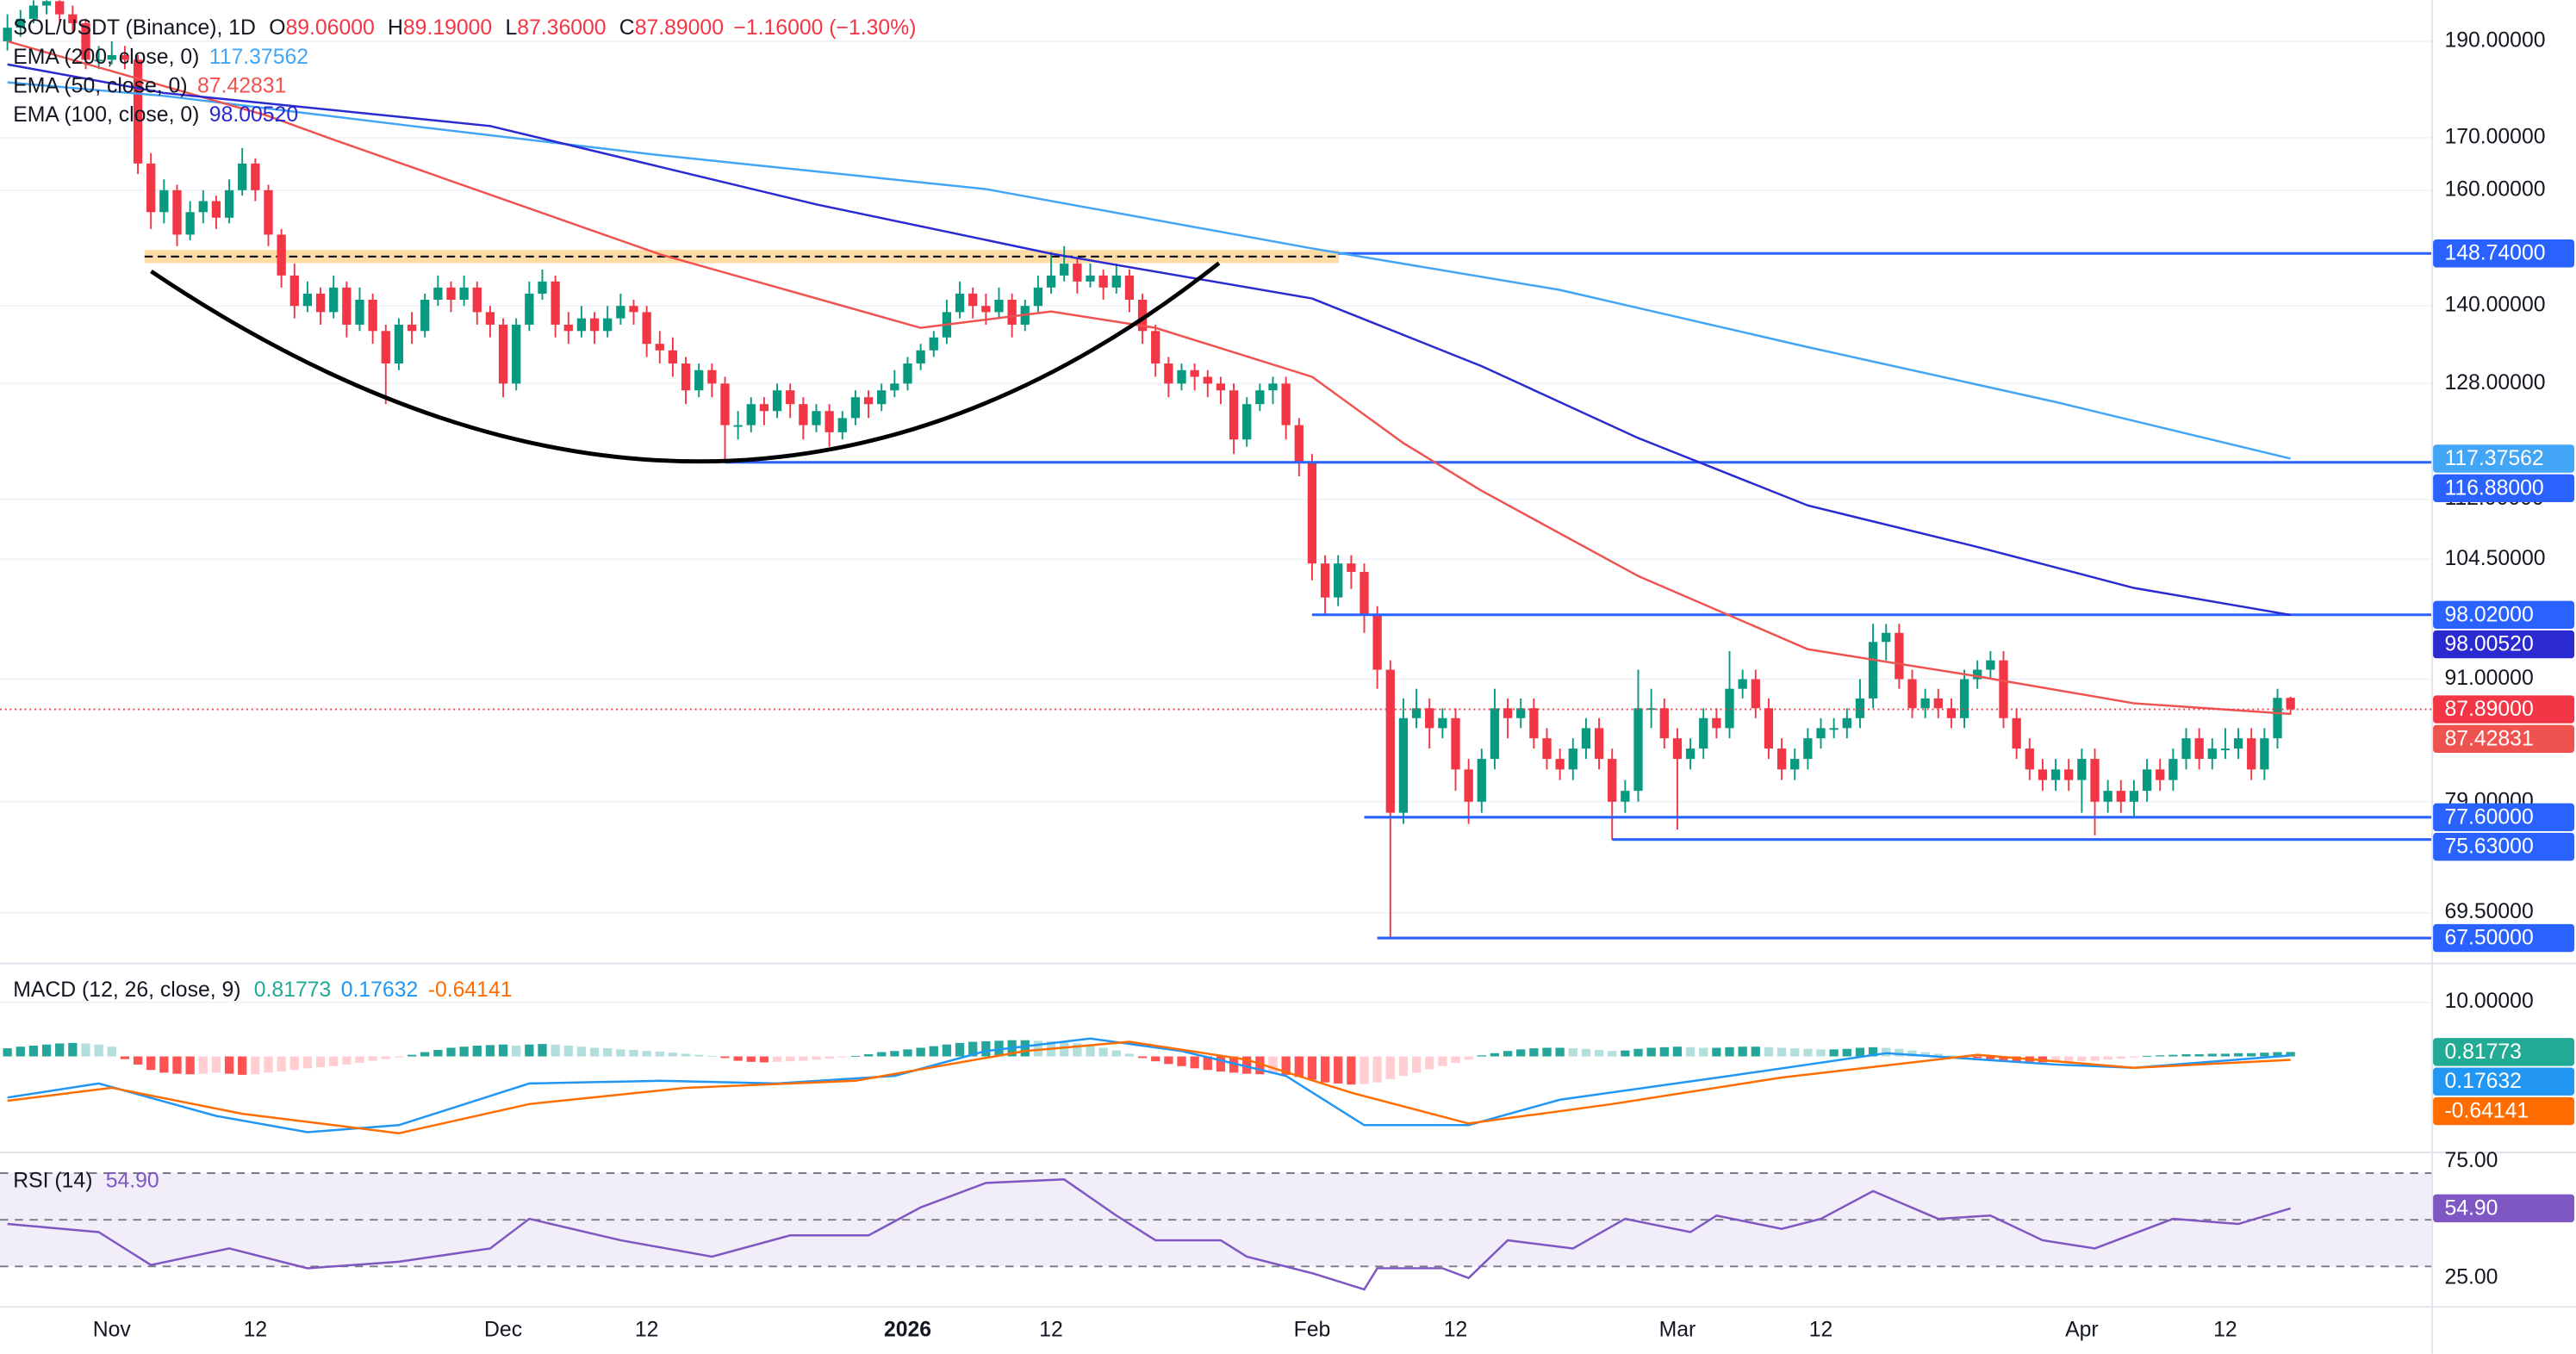 This screenshot has height=1354, width=2576. What do you see at coordinates (1313, 1329) in the screenshot?
I see `x-tick-label: Feb` at bounding box center [1313, 1329].